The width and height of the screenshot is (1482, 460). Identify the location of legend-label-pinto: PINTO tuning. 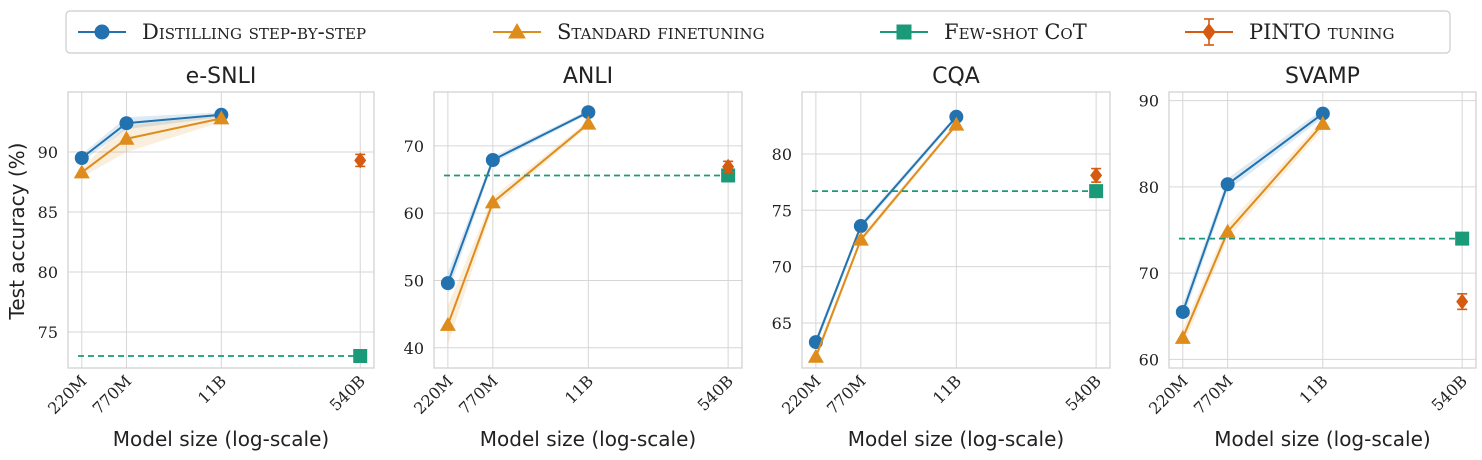
(1322, 32).